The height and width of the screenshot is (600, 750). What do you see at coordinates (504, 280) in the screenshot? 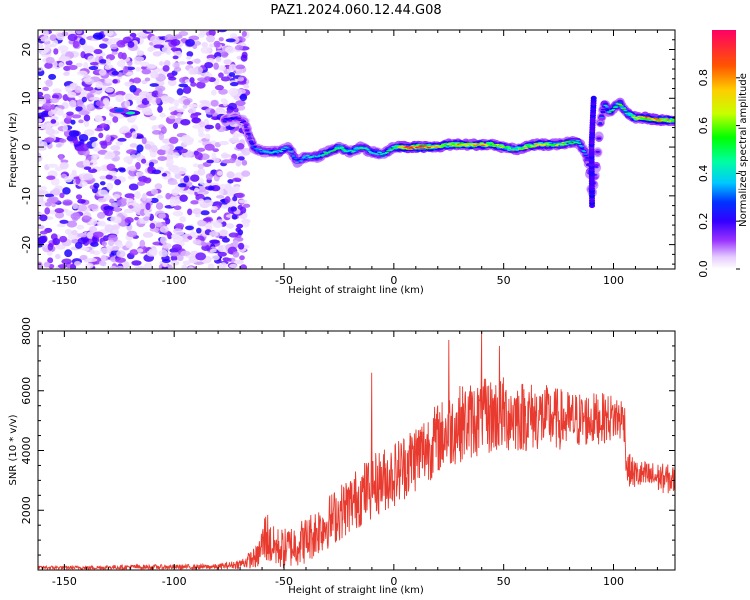
I see `x-tick-label: 50` at bounding box center [504, 280].